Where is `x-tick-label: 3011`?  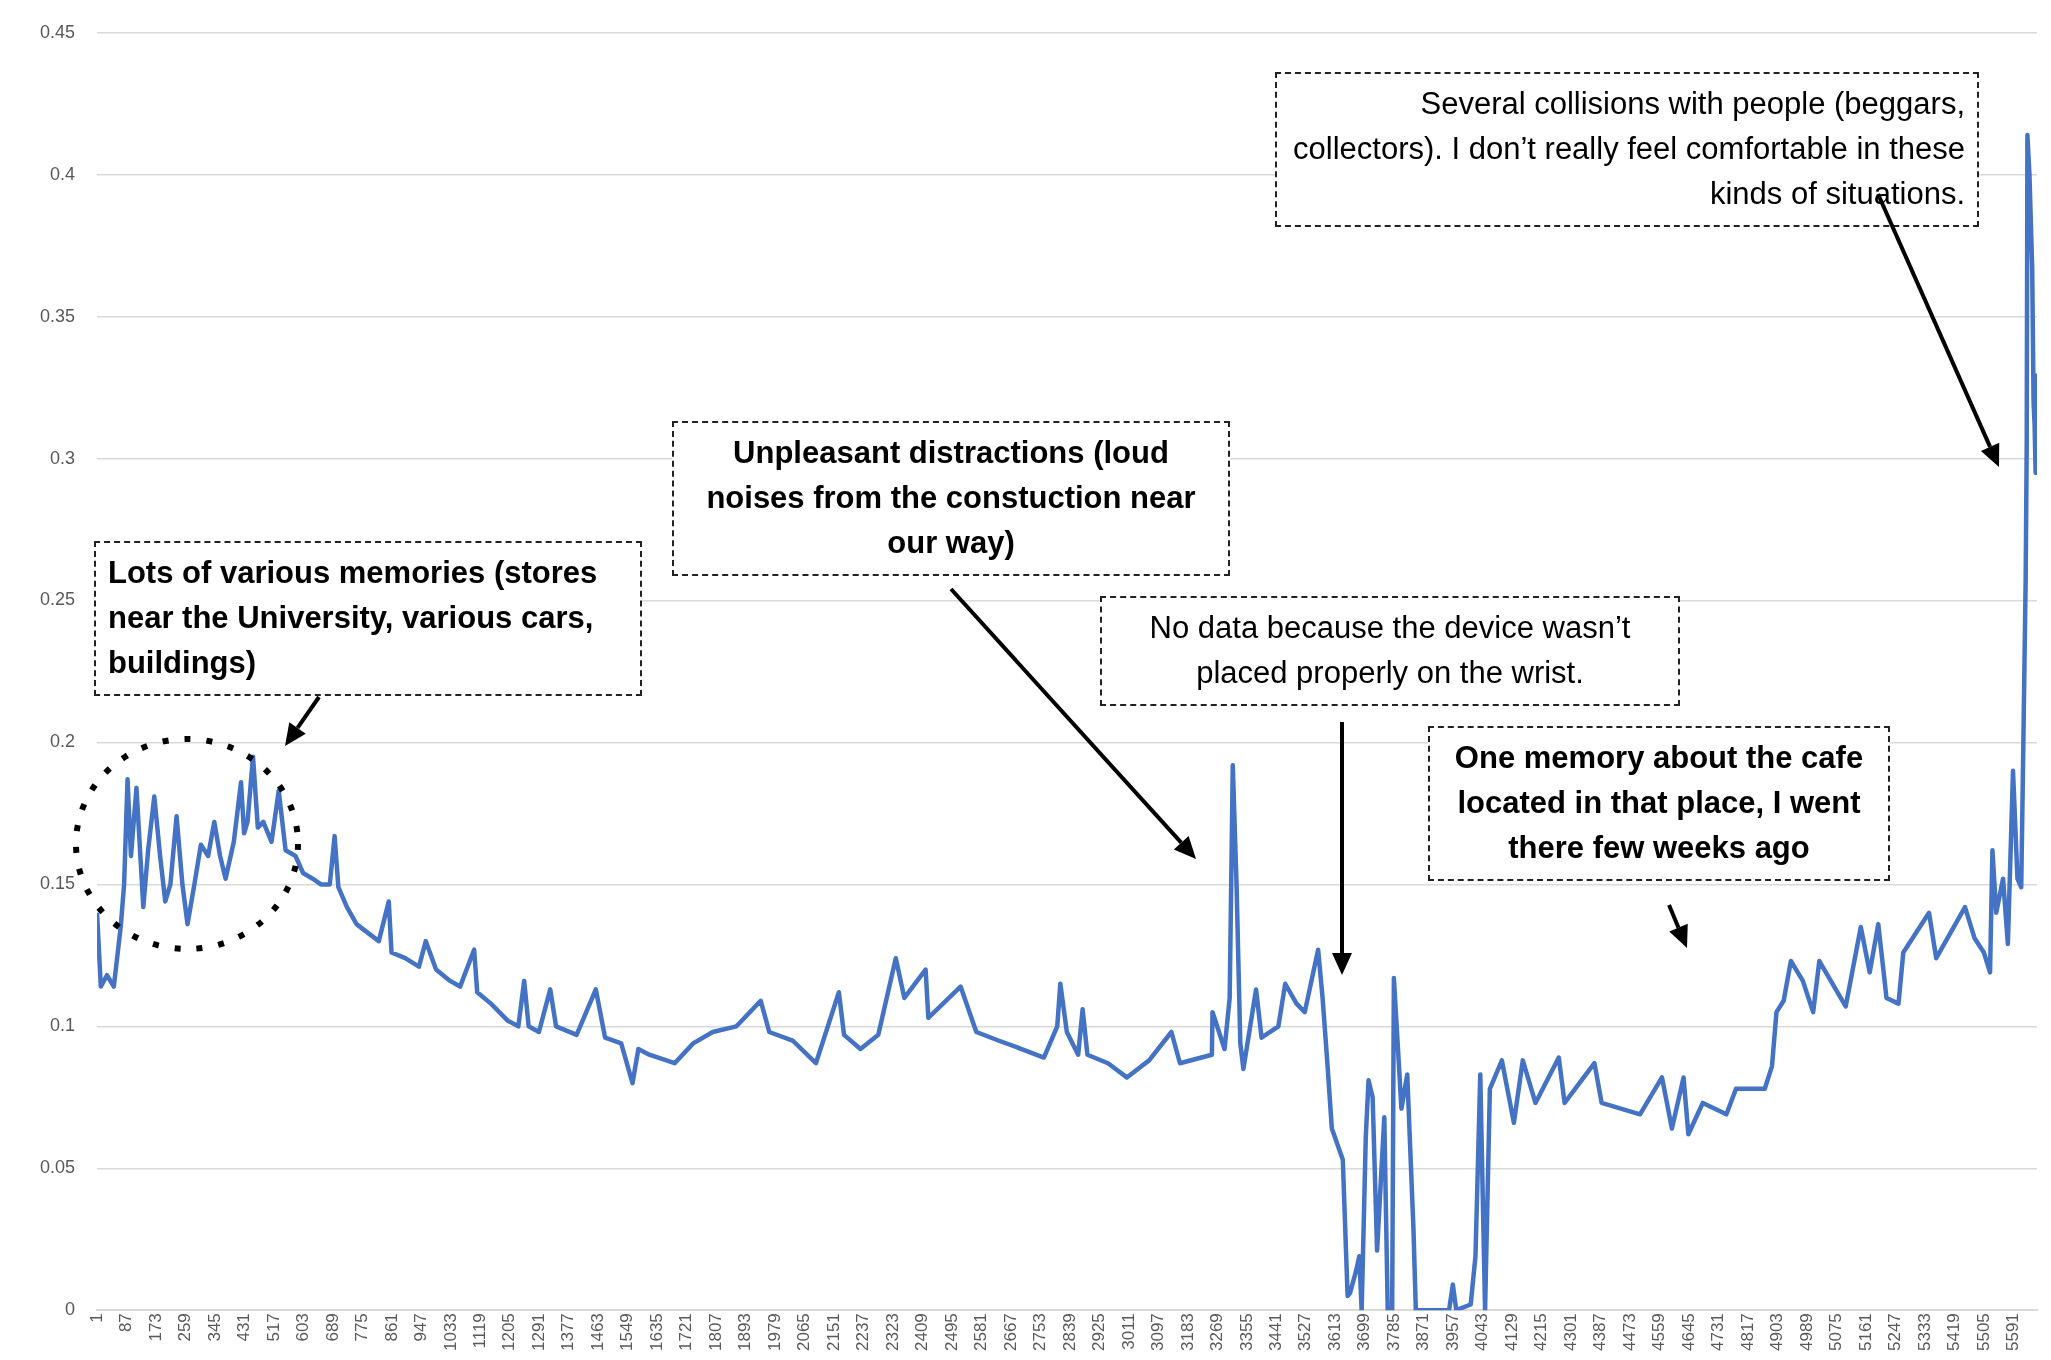
x-tick-label: 3011 is located at coordinates (1128, 1331).